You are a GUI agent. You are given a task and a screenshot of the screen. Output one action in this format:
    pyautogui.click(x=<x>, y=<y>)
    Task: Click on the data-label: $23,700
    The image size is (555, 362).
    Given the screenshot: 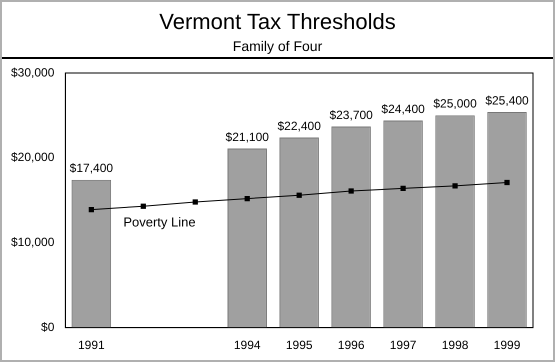 What is the action you would take?
    pyautogui.click(x=351, y=115)
    